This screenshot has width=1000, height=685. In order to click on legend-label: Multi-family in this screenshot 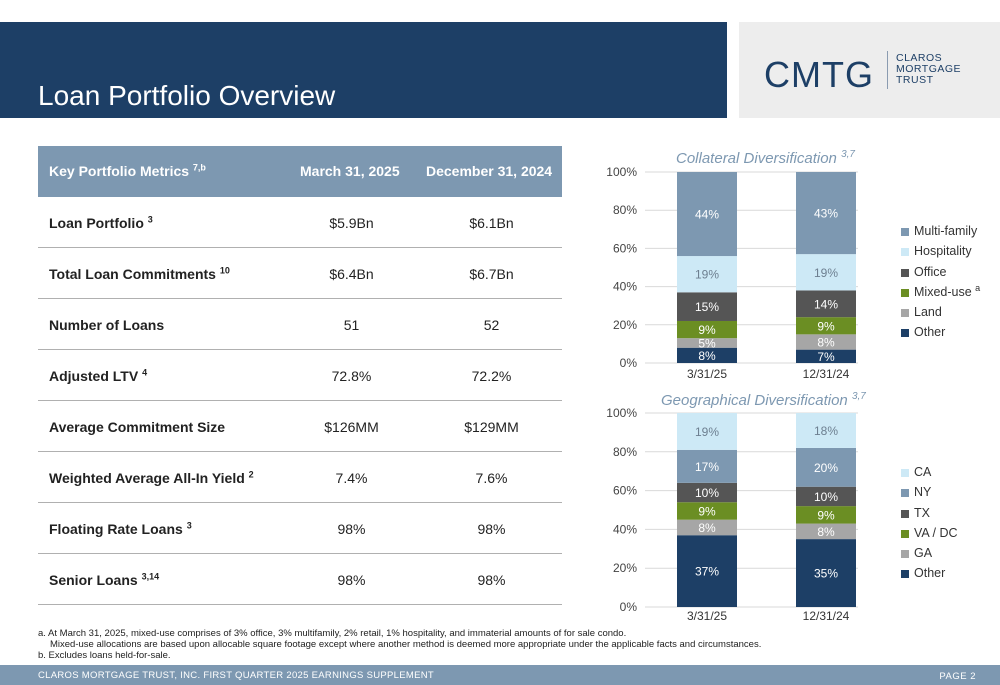, I will do `click(946, 231)`.